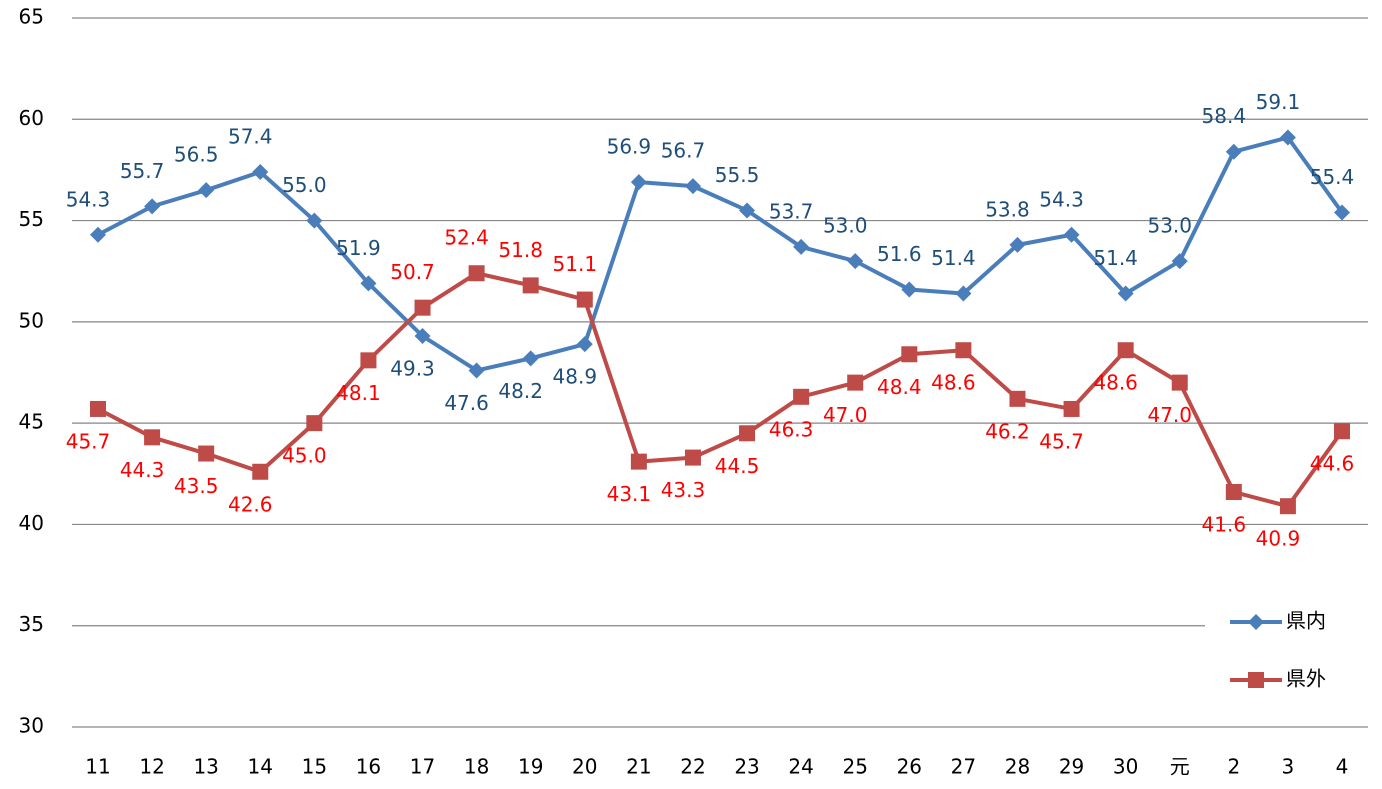 The image size is (1382, 789). What do you see at coordinates (899, 254) in the screenshot?
I see `data-label: 51.6` at bounding box center [899, 254].